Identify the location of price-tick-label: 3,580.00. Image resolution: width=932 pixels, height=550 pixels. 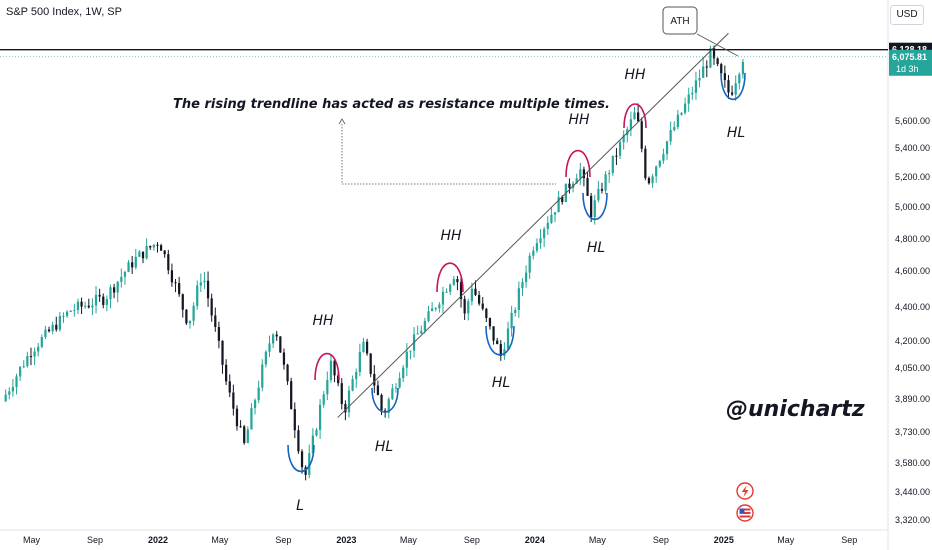
(912, 463).